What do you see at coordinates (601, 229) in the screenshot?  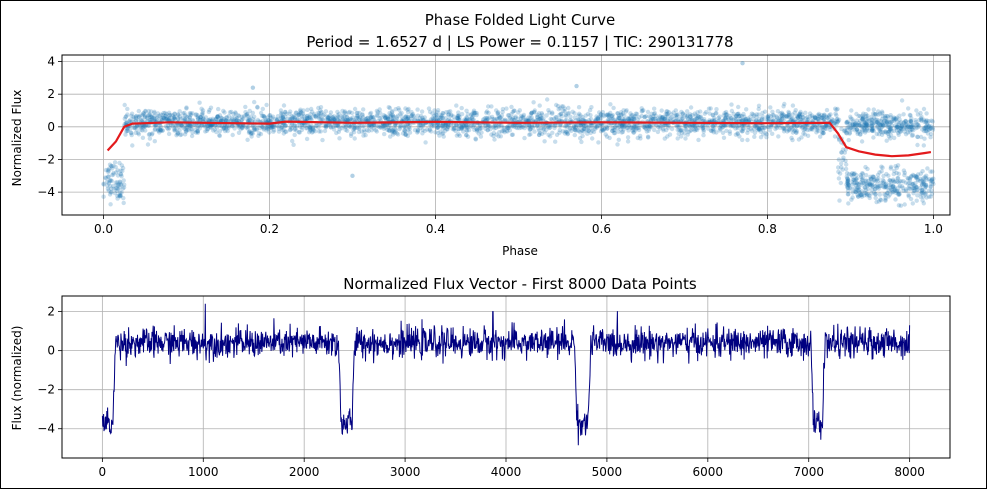 I see `top-x-tick-label: 0.6` at bounding box center [601, 229].